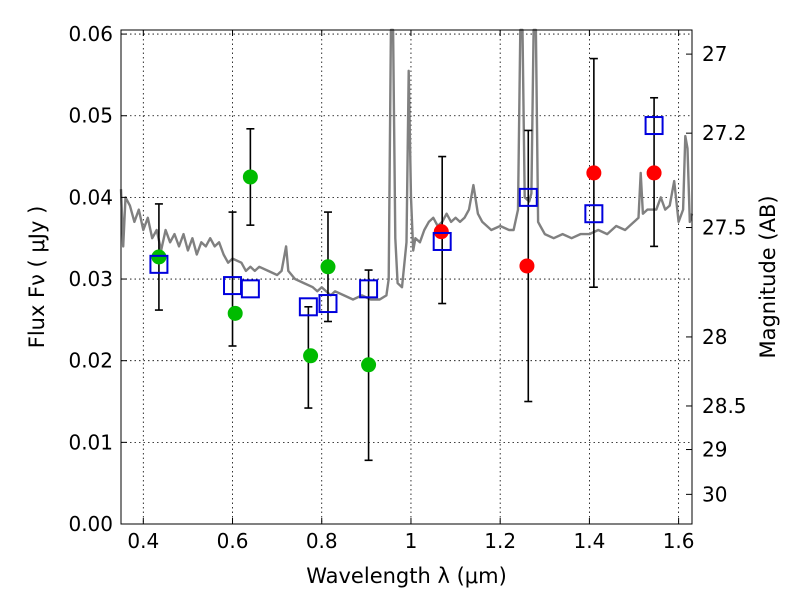 The width and height of the screenshot is (800, 600). I want to click on y-tick-label: 0.04, so click(90, 197).